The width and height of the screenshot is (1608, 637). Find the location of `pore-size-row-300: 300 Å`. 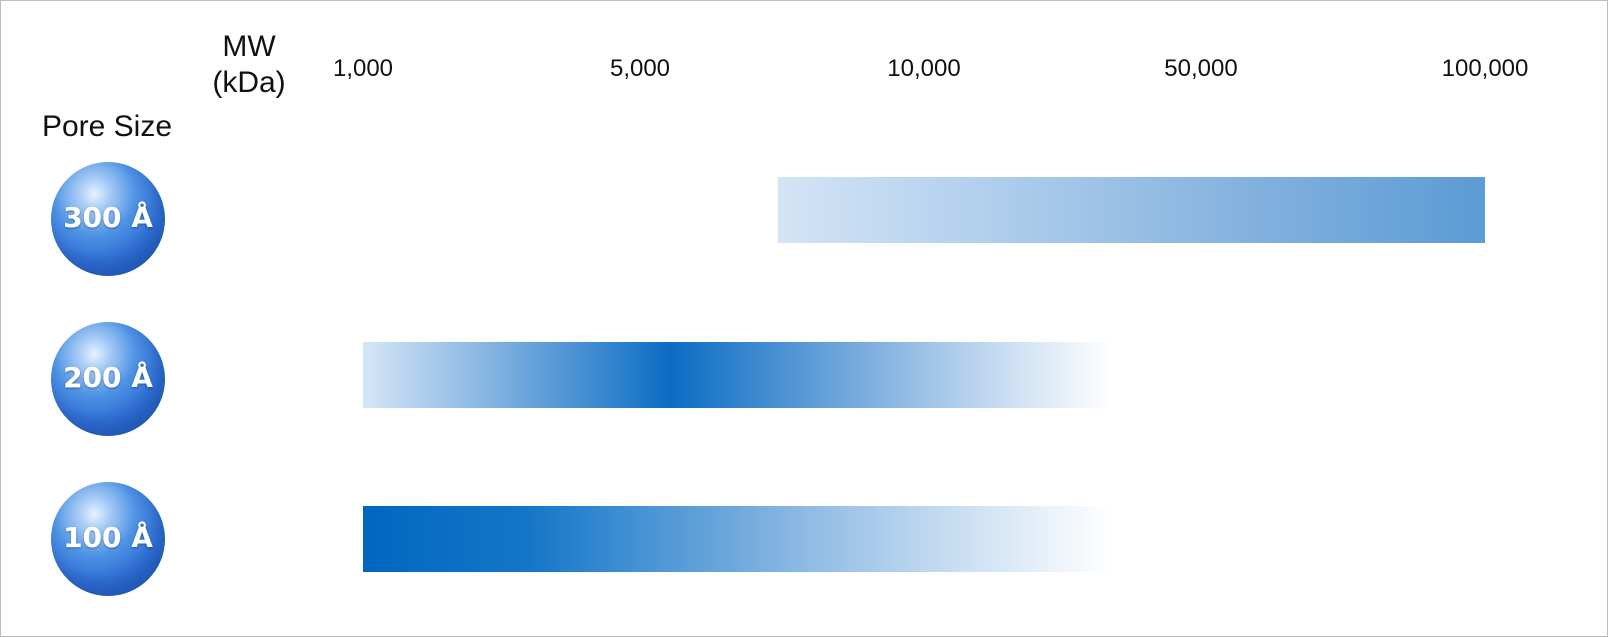

pore-size-row-300: 300 Å is located at coordinates (108, 219).